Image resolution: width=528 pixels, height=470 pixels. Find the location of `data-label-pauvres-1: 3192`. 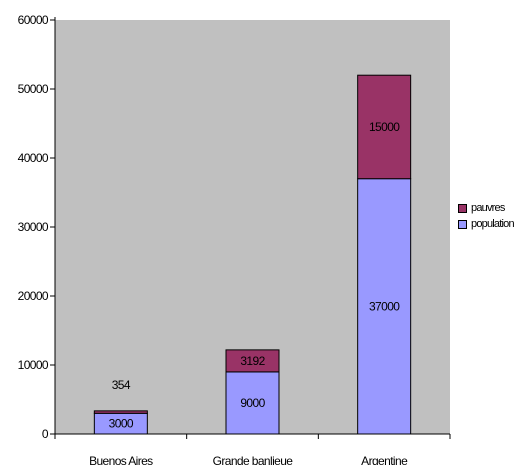

data-label-pauvres-1: 3192 is located at coordinates (252, 361).